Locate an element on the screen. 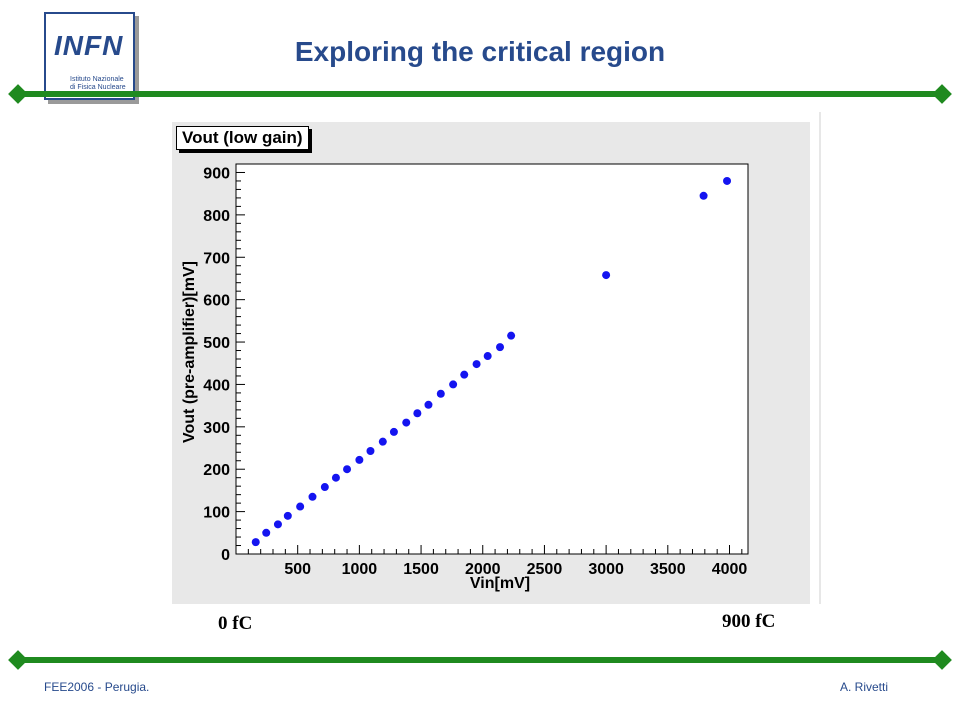  annotation-right: 900 fC is located at coordinates (749, 621).